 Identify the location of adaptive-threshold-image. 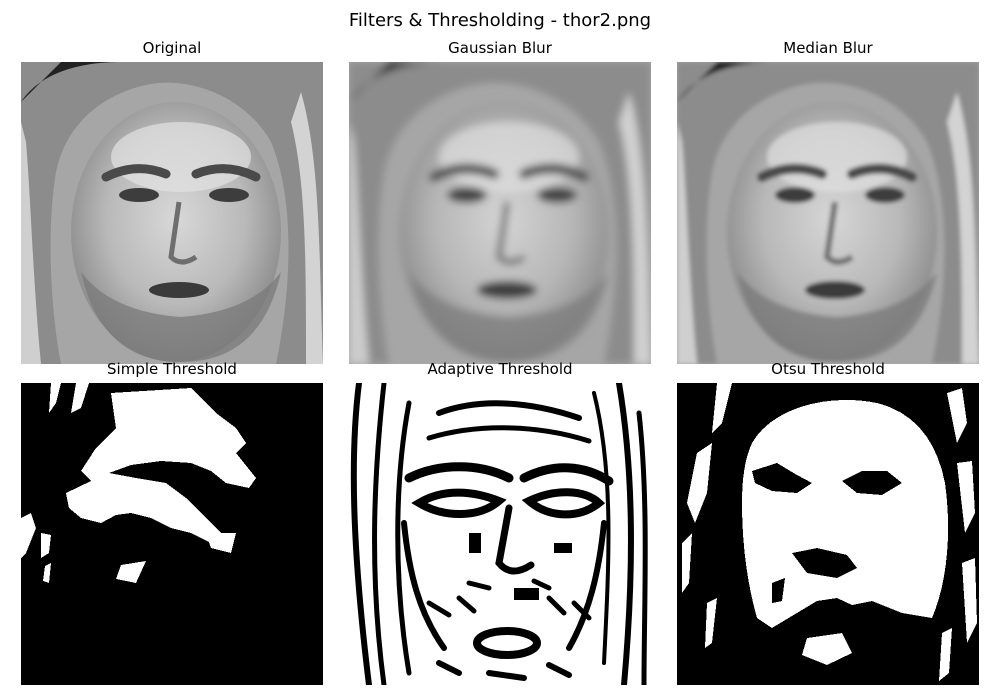
(500, 534).